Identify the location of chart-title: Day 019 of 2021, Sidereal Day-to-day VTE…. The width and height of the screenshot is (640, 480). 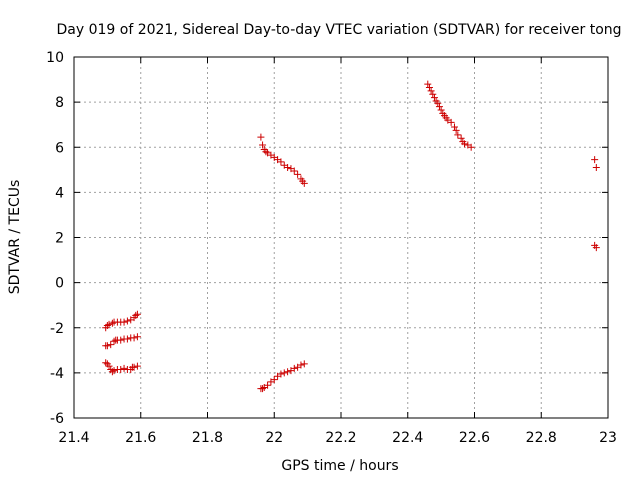
(338, 30).